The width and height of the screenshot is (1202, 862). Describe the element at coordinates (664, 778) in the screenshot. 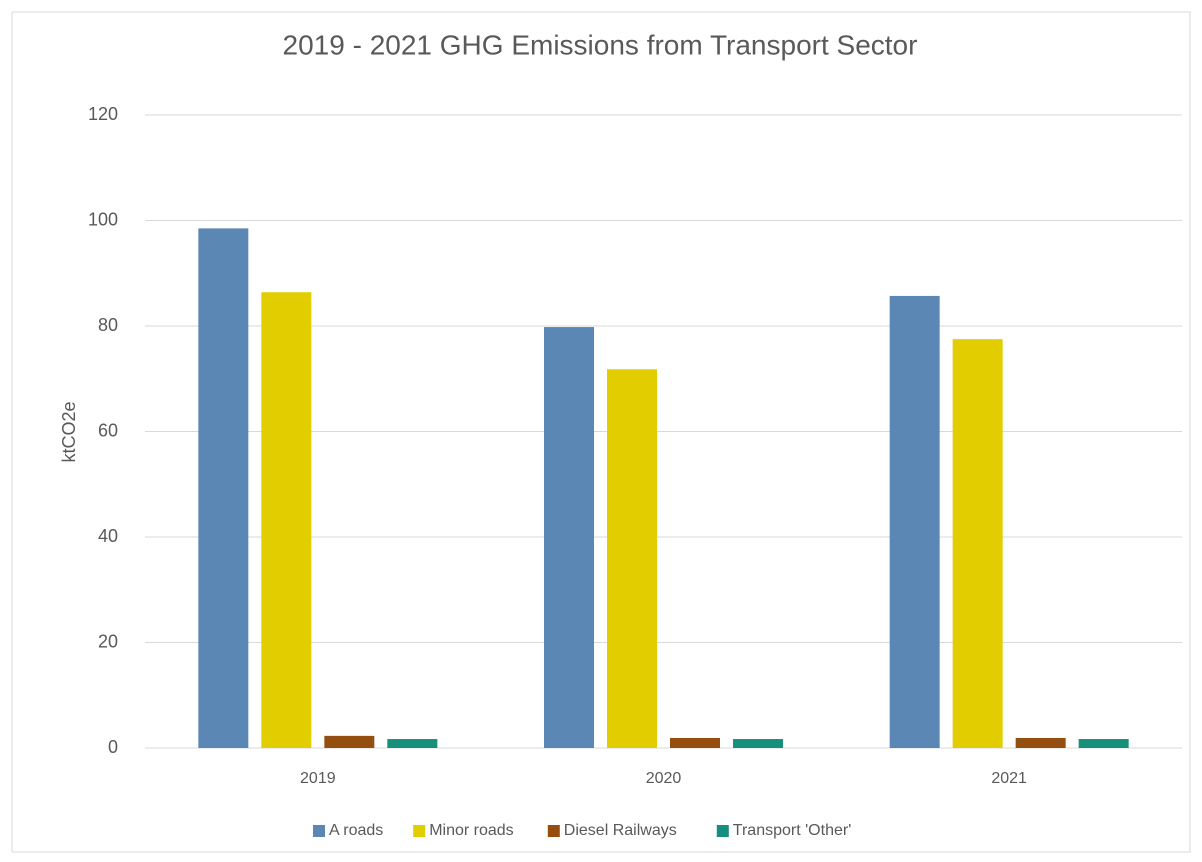

I see `x-tick-label: 2020` at that location.